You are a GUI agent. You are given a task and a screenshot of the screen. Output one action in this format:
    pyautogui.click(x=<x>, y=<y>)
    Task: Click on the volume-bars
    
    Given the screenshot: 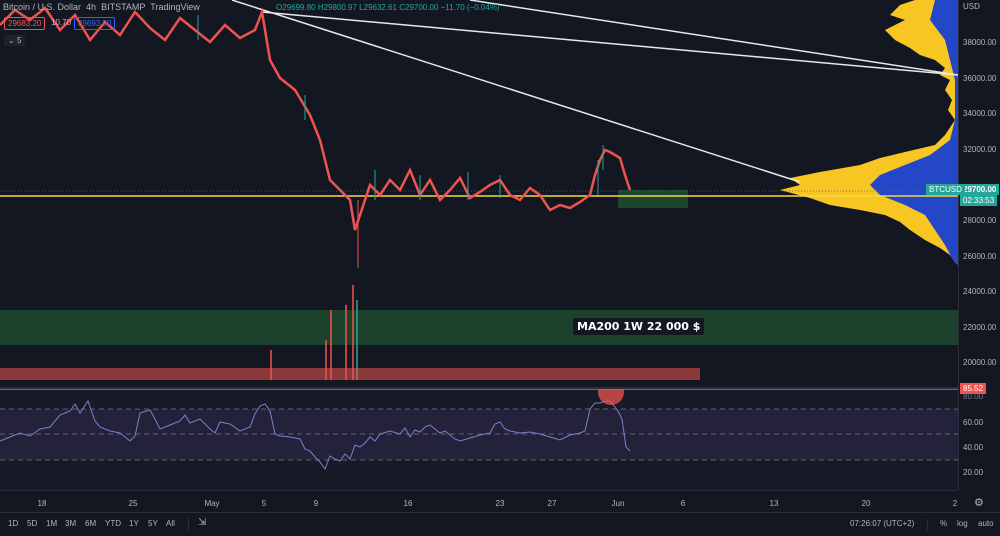 What is the action you would take?
    pyautogui.click(x=314, y=332)
    